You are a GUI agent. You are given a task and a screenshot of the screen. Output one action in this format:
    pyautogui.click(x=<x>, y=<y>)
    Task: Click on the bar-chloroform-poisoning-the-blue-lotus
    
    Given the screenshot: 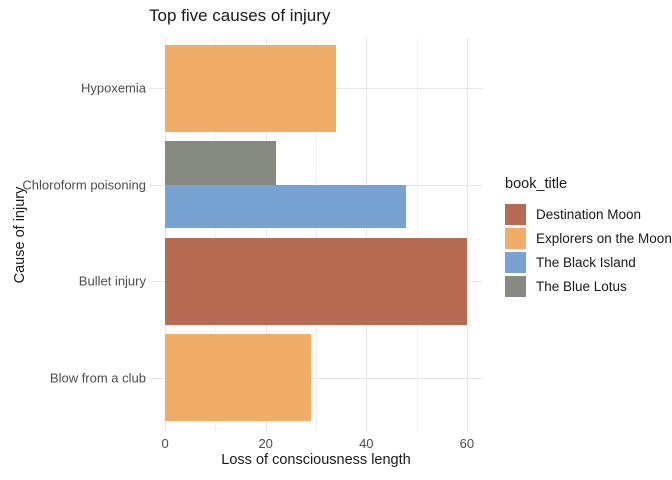 What is the action you would take?
    pyautogui.click(x=220, y=163)
    